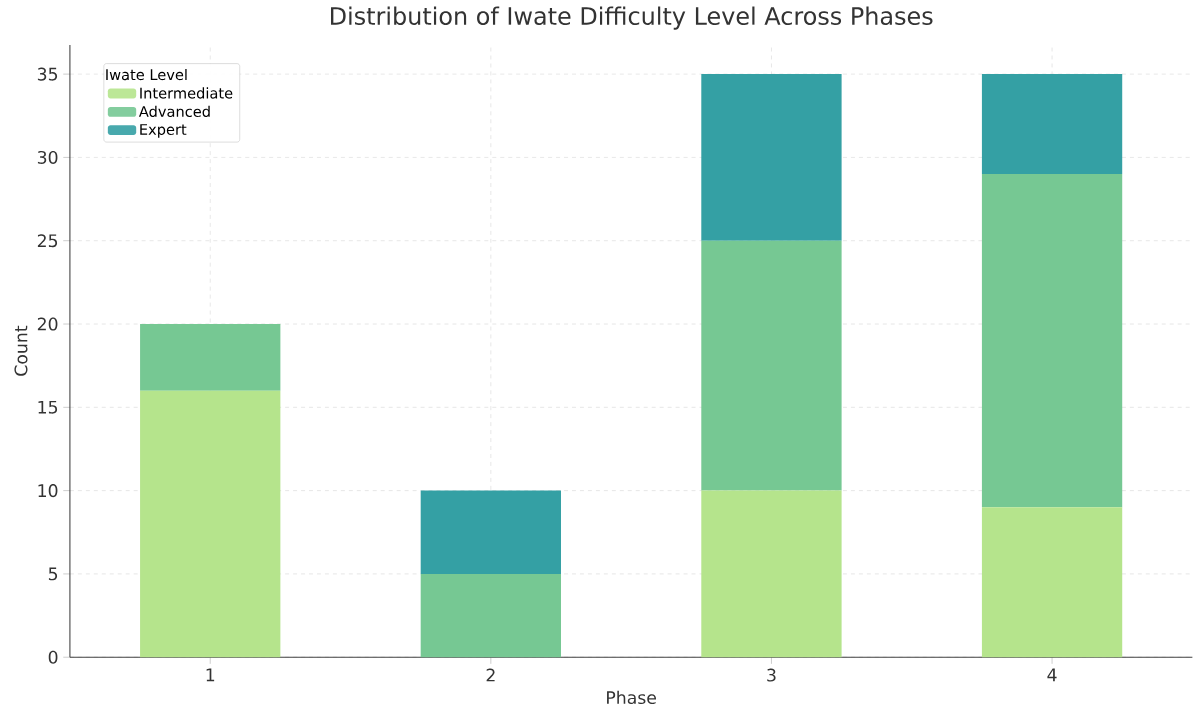 Image resolution: width=1195 pixels, height=710 pixels. Describe the element at coordinates (632, 697) in the screenshot. I see `x-axis-title: Phase` at that location.